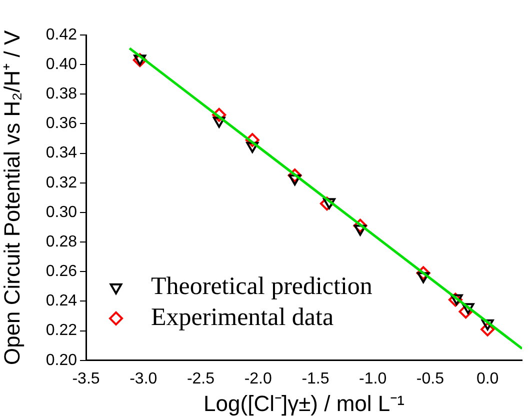  I want to click on x-axis-title: Log([Cl⁻]γ±) / mol L⁻¹, so click(304, 403).